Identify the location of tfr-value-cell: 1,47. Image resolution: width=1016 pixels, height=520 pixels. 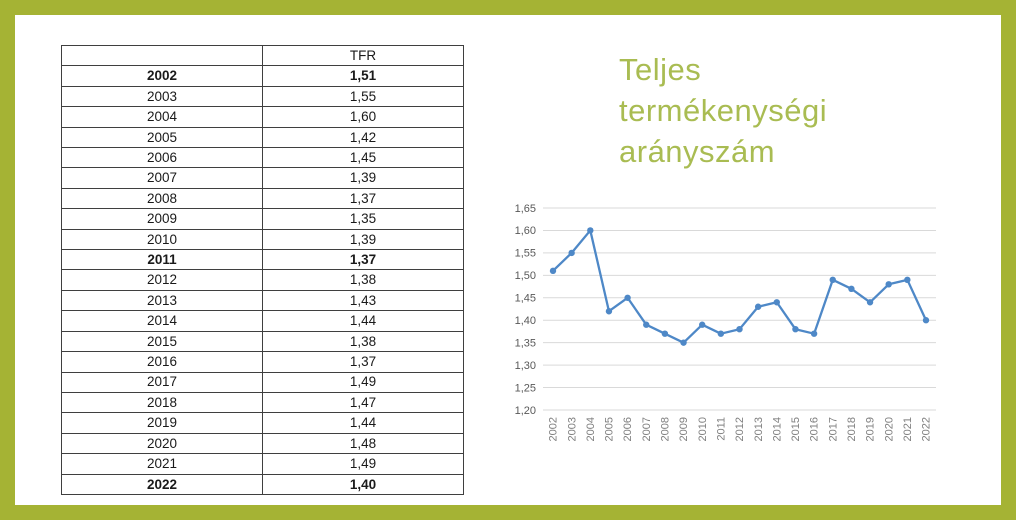
(363, 402).